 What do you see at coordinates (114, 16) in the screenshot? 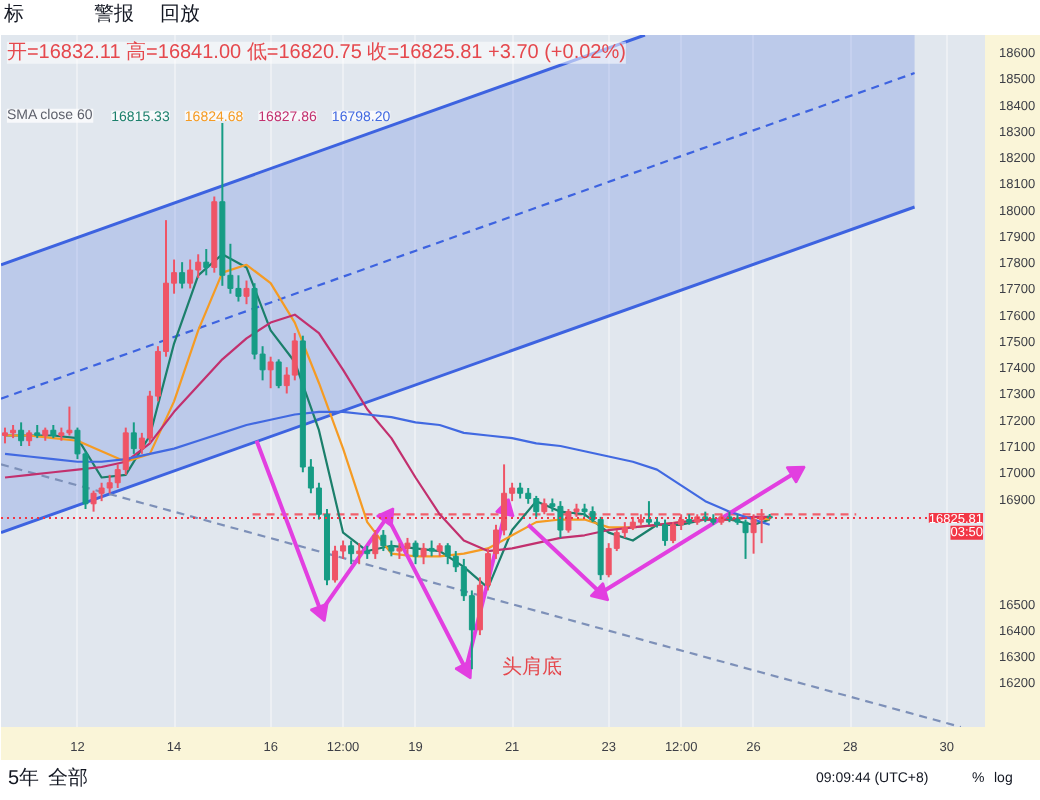
I see `text: 警报` at bounding box center [114, 16].